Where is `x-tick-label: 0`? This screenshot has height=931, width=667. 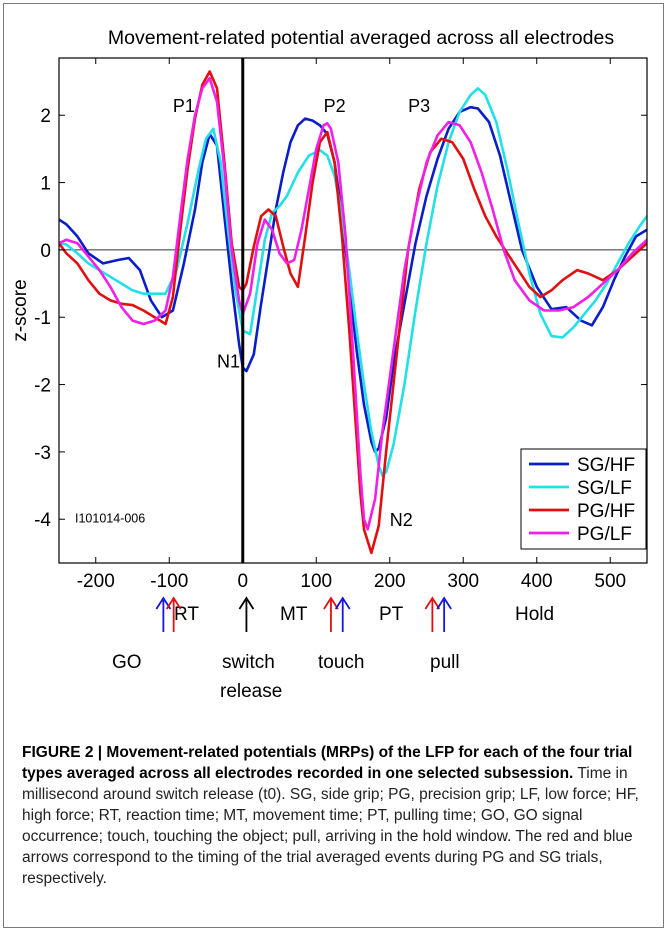
x-tick-label: 0 is located at coordinates (242, 581).